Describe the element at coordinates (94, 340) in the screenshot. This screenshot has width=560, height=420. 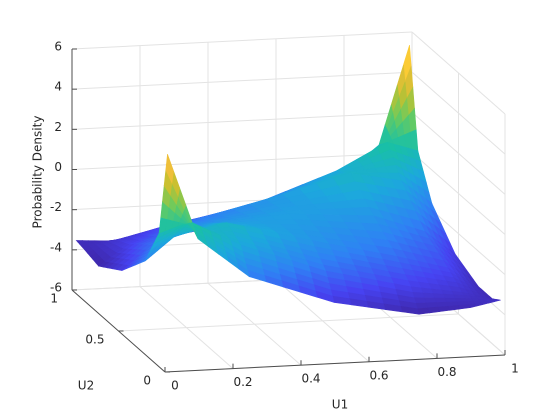
I see `y-tick-label: 0.5` at that location.